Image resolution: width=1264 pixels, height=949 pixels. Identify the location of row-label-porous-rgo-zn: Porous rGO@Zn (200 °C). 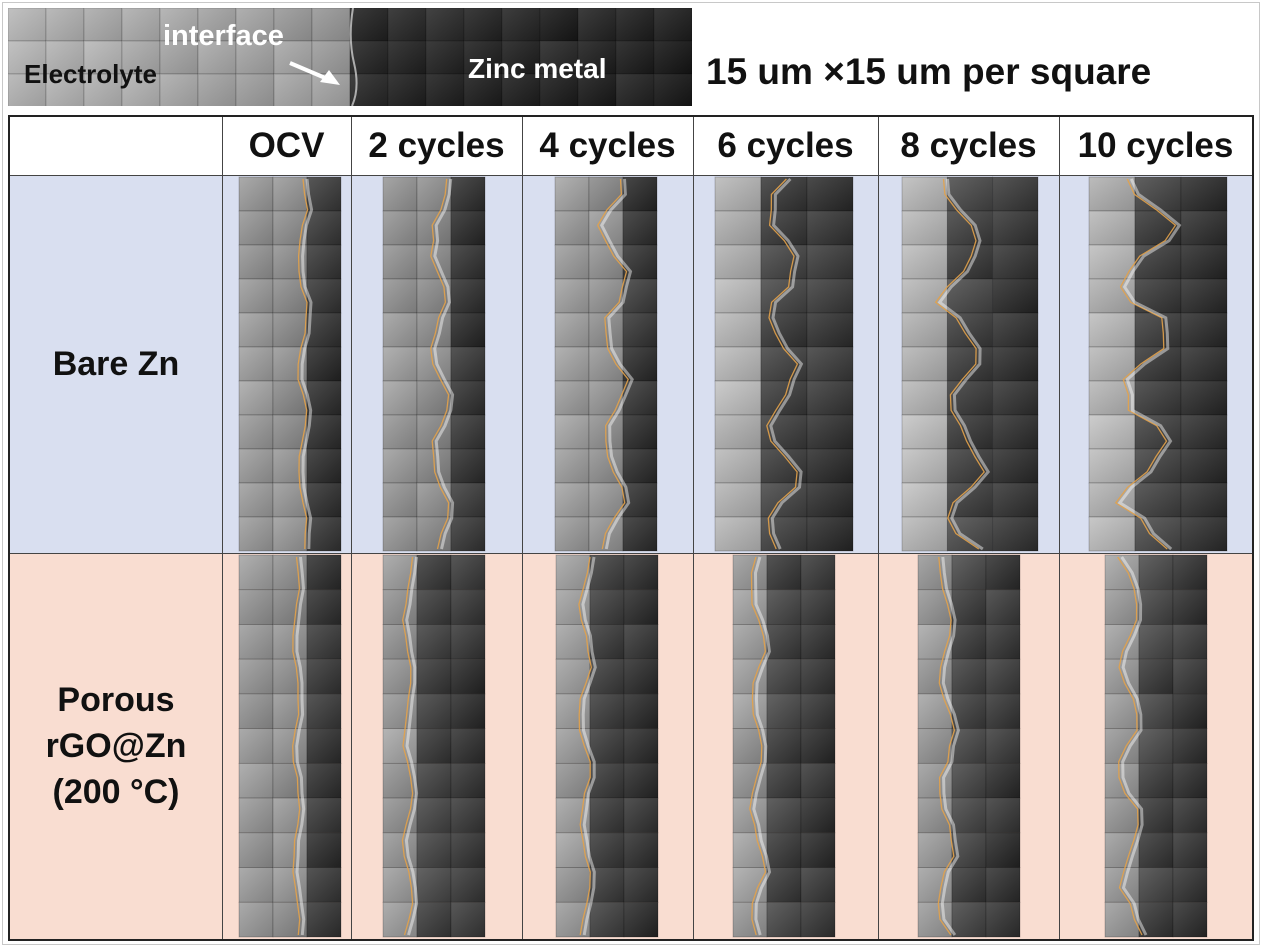
(116, 746).